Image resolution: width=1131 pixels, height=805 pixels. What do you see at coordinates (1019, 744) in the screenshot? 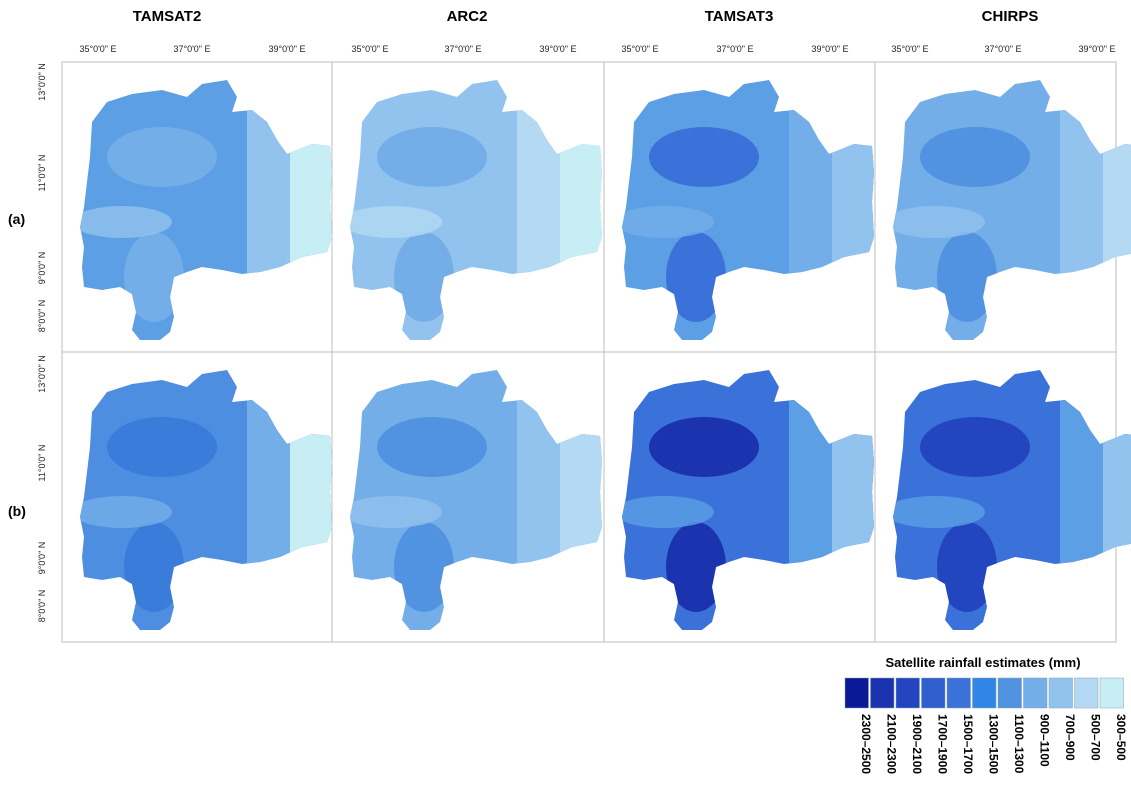
I see `legend-class-label: 1100–1300` at bounding box center [1019, 744].